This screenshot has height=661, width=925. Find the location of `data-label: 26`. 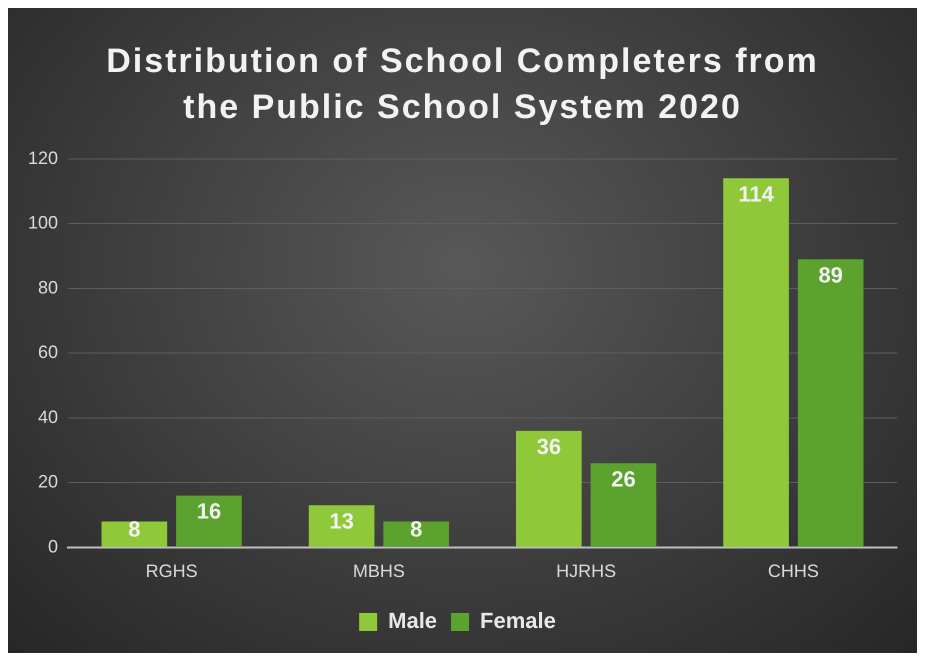

data-label: 26 is located at coordinates (623, 479).